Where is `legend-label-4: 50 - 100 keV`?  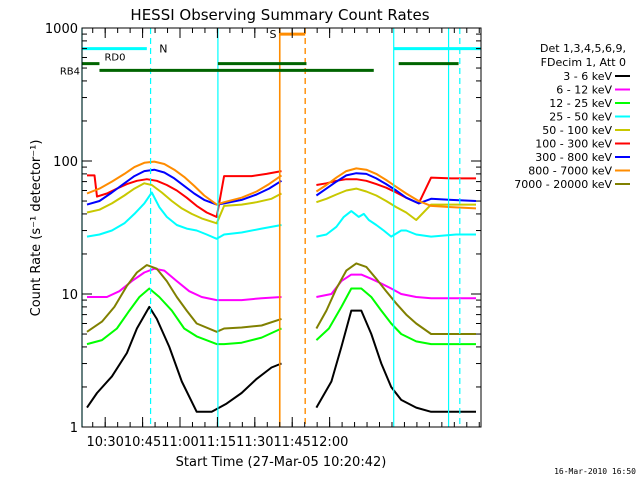 legend-label-4: 50 - 100 keV is located at coordinates (577, 130).